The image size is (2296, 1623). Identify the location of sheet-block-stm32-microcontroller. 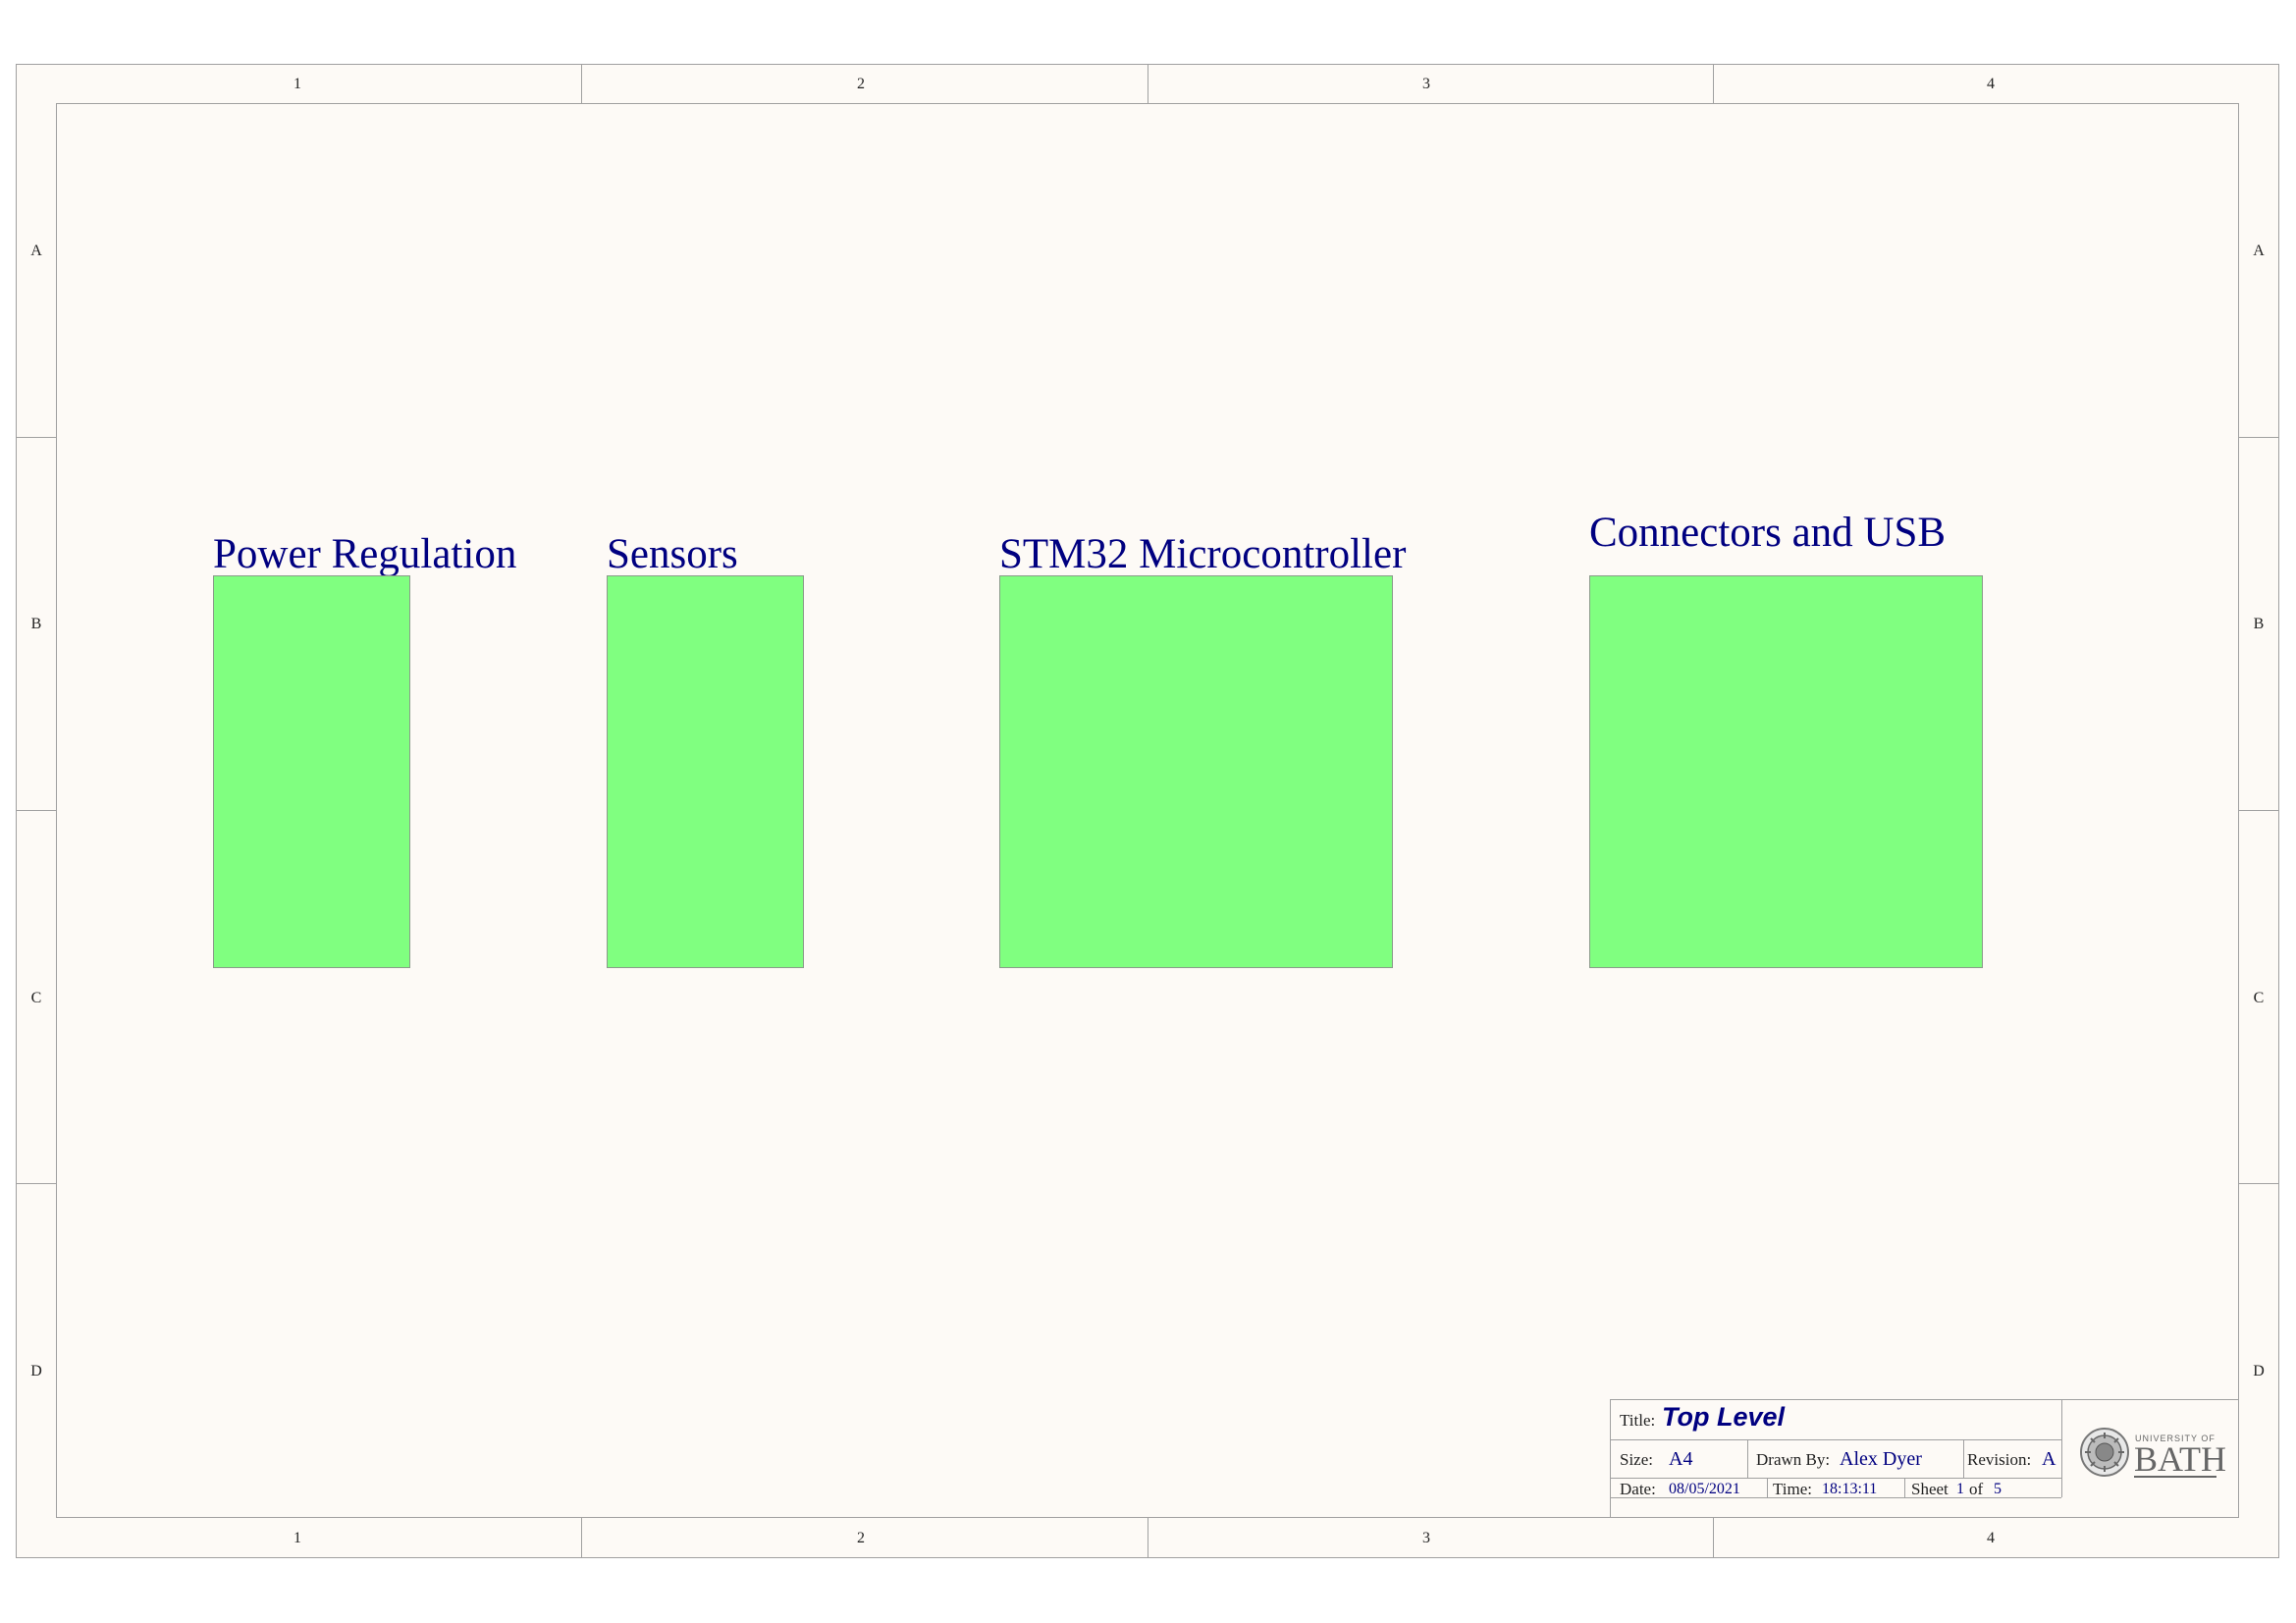
(1196, 771).